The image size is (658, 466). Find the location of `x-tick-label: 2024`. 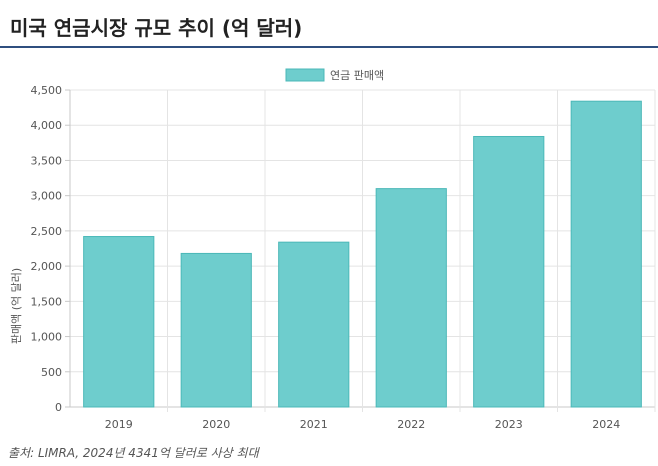

x-tick-label: 2024 is located at coordinates (606, 424).